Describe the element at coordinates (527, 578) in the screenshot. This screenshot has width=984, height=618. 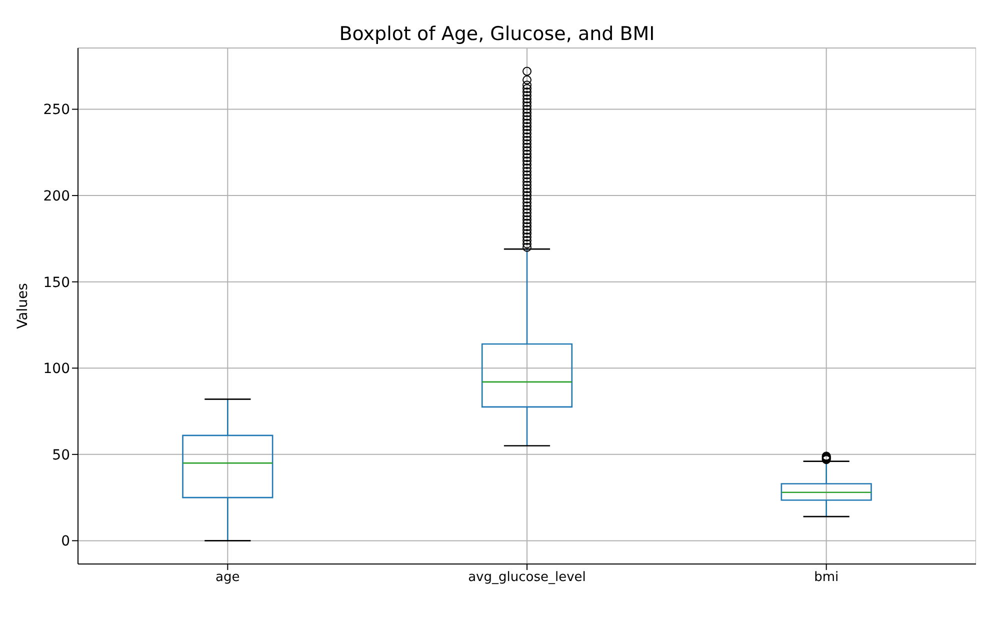
I see `x-tick-label: avg_glucose_level` at that location.